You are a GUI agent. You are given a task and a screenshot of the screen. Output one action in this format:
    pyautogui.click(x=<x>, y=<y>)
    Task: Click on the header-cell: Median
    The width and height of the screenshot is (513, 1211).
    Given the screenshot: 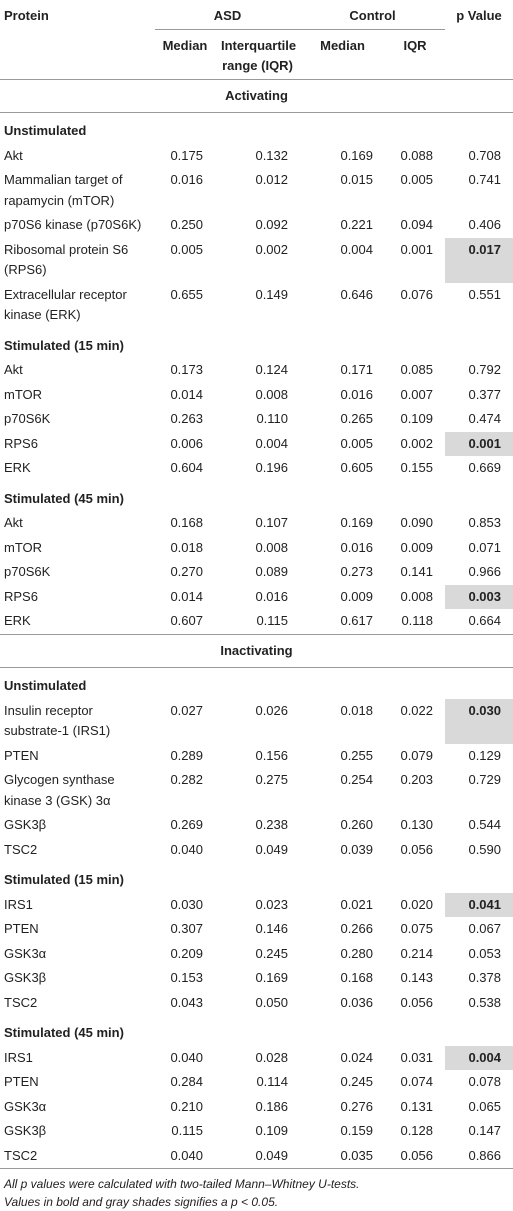 What is the action you would take?
    pyautogui.click(x=185, y=45)
    